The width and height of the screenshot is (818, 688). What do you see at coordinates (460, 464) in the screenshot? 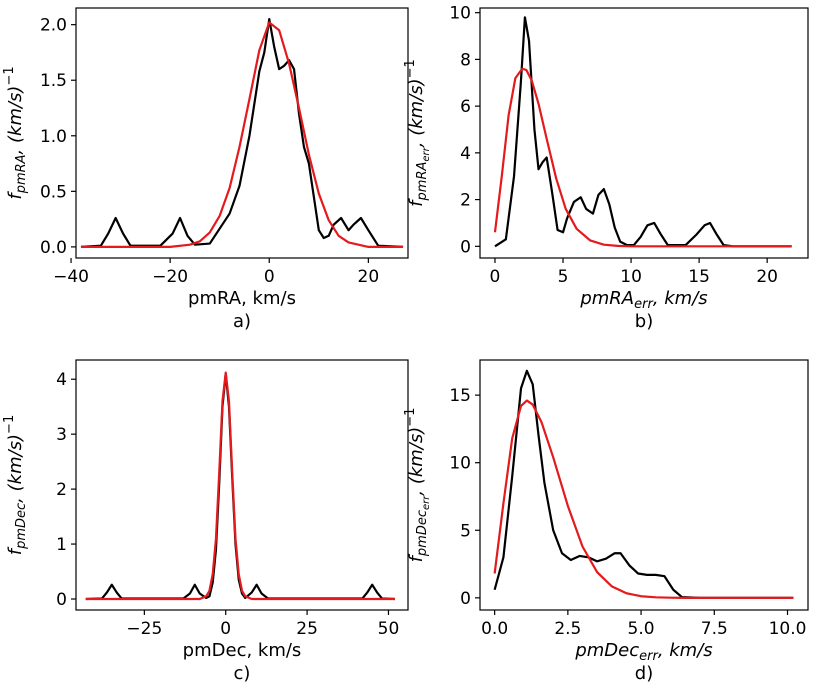
I see `y-tick-label-d: 10` at bounding box center [460, 464].